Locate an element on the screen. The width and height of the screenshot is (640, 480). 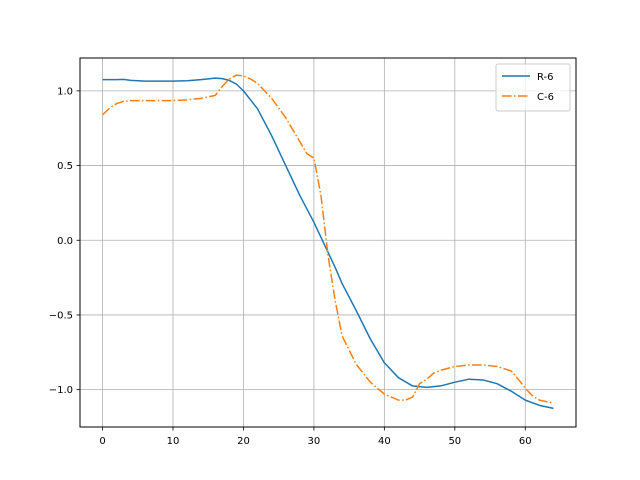
y-tick-label: −1.0 is located at coordinates (61, 390).